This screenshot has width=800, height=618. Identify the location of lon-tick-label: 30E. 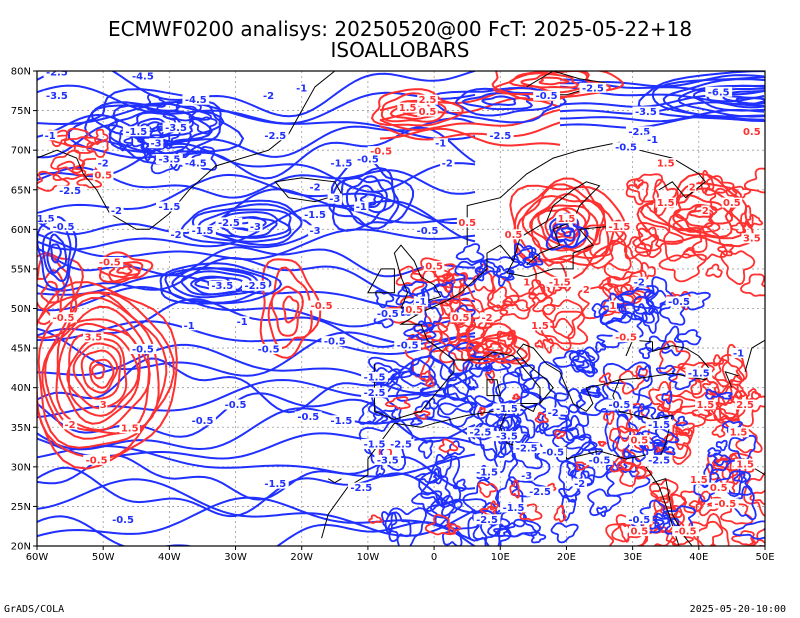
(632, 557).